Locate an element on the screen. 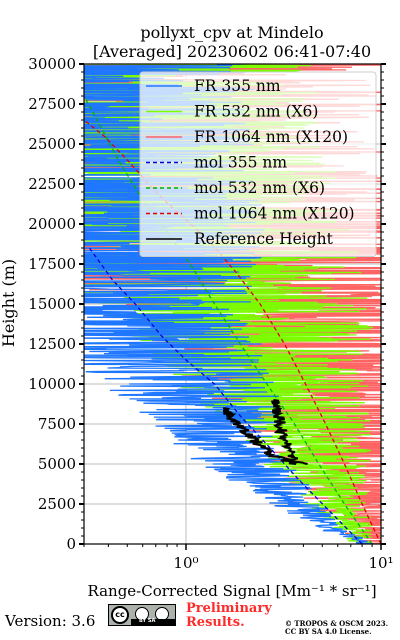 The height and width of the screenshot is (640, 400). preliminary-line1: Preliminary is located at coordinates (229, 608).